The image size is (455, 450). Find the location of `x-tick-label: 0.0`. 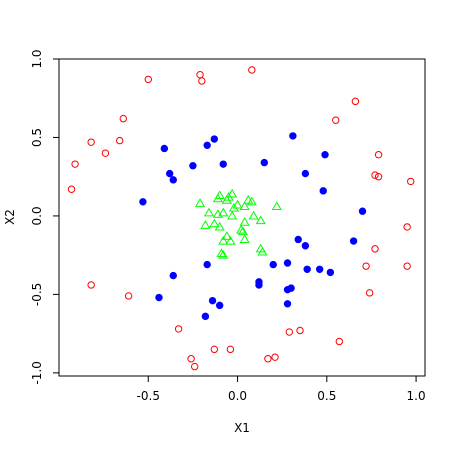

x-tick-label: 0.0 is located at coordinates (237, 396).